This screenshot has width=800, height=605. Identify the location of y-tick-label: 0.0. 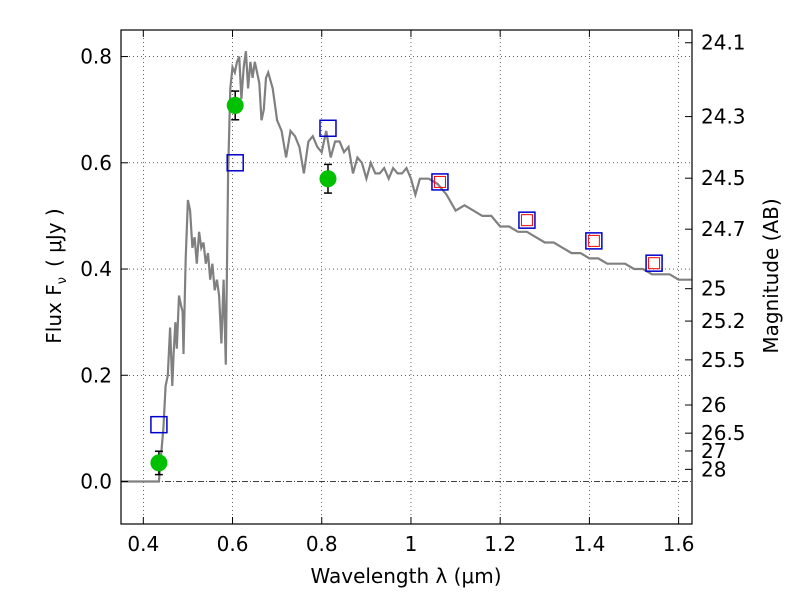
(96, 482).